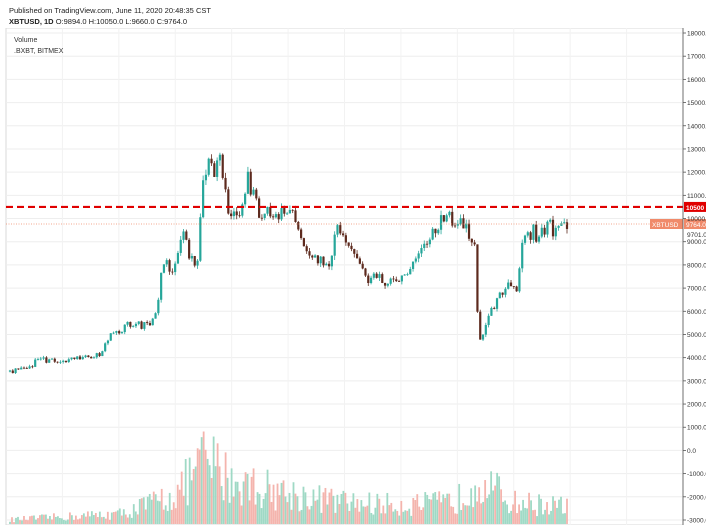 This screenshot has width=706, height=530. What do you see at coordinates (665, 225) in the screenshot?
I see `symbol-tag-label: XBTUSD` at bounding box center [665, 225].